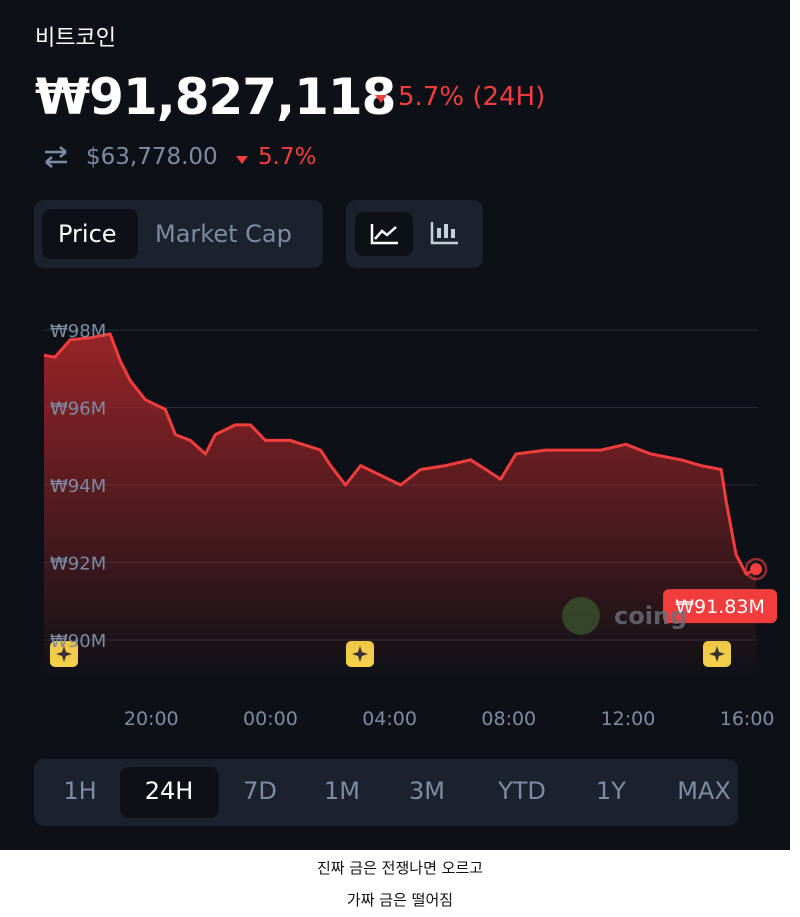 This screenshot has height=917, width=800. What do you see at coordinates (389, 719) in the screenshot?
I see `x-tick-label: 04:00` at bounding box center [389, 719].